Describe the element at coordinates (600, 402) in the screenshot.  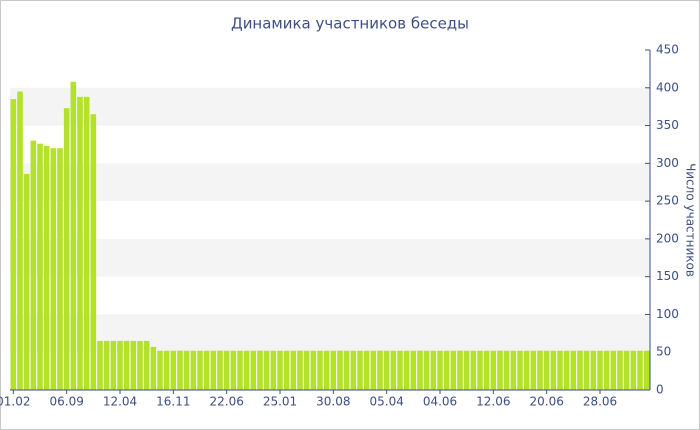
I see `x-tick-label: 28.06` at that location.